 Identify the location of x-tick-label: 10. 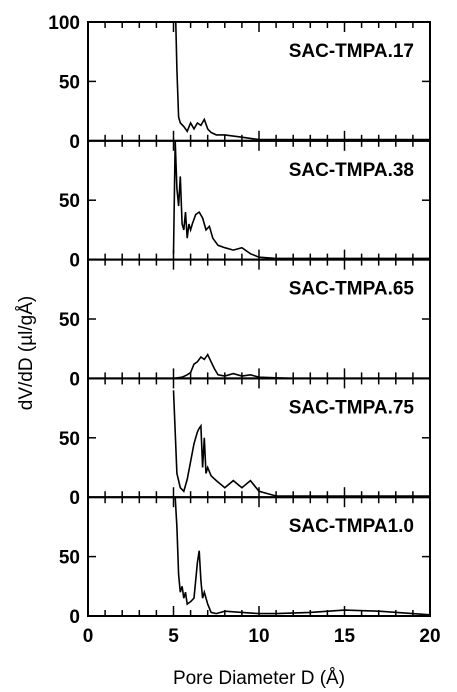
(258, 636).